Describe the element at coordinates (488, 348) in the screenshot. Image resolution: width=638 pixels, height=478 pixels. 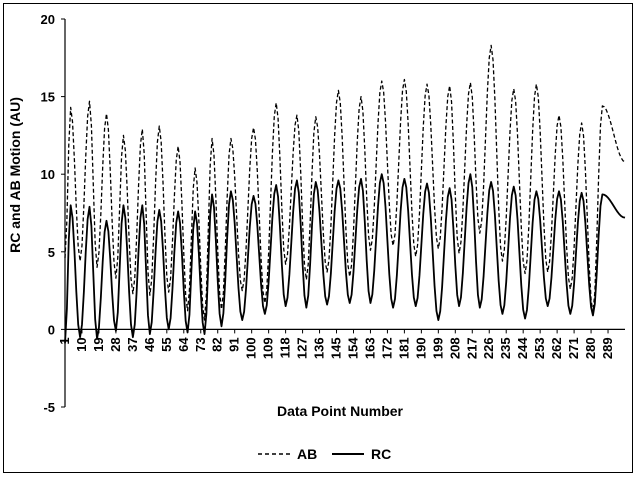
I see `x-tick-label: 226` at that location.